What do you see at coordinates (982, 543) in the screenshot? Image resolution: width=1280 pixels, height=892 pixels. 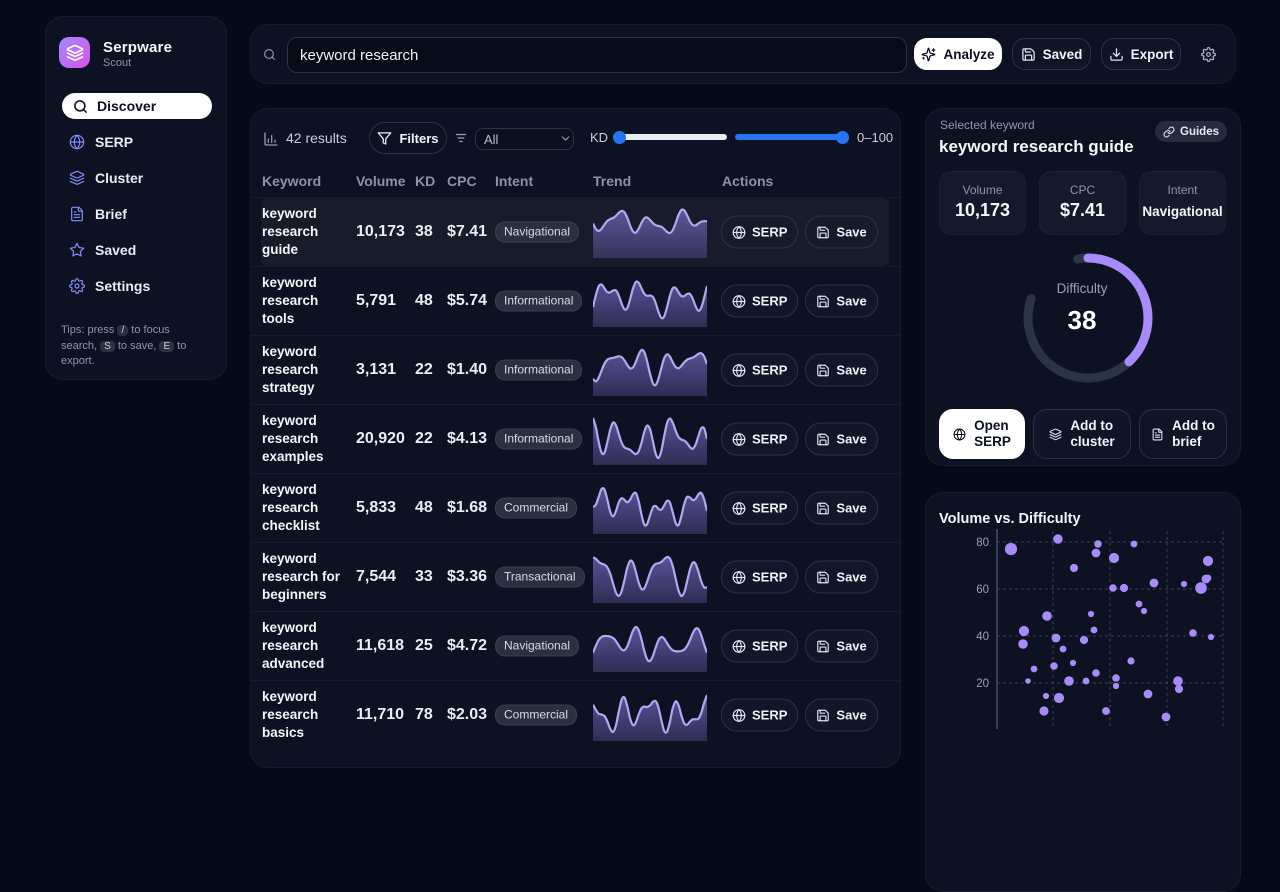 I see `svg-text: 80` at bounding box center [982, 543].